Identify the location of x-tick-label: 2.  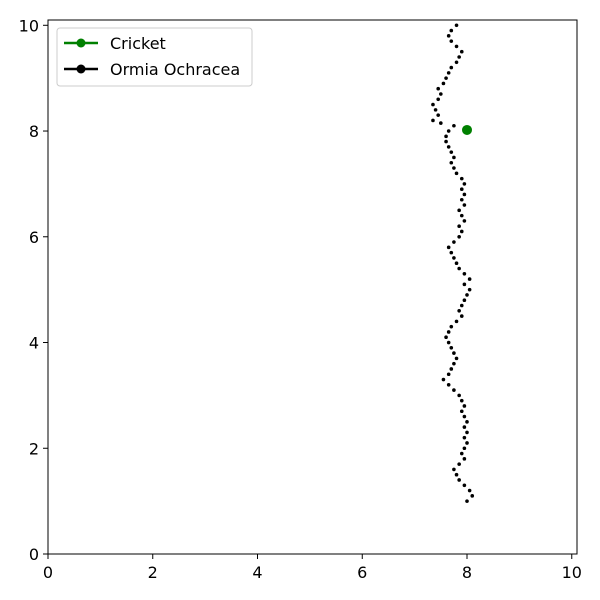
(153, 572).